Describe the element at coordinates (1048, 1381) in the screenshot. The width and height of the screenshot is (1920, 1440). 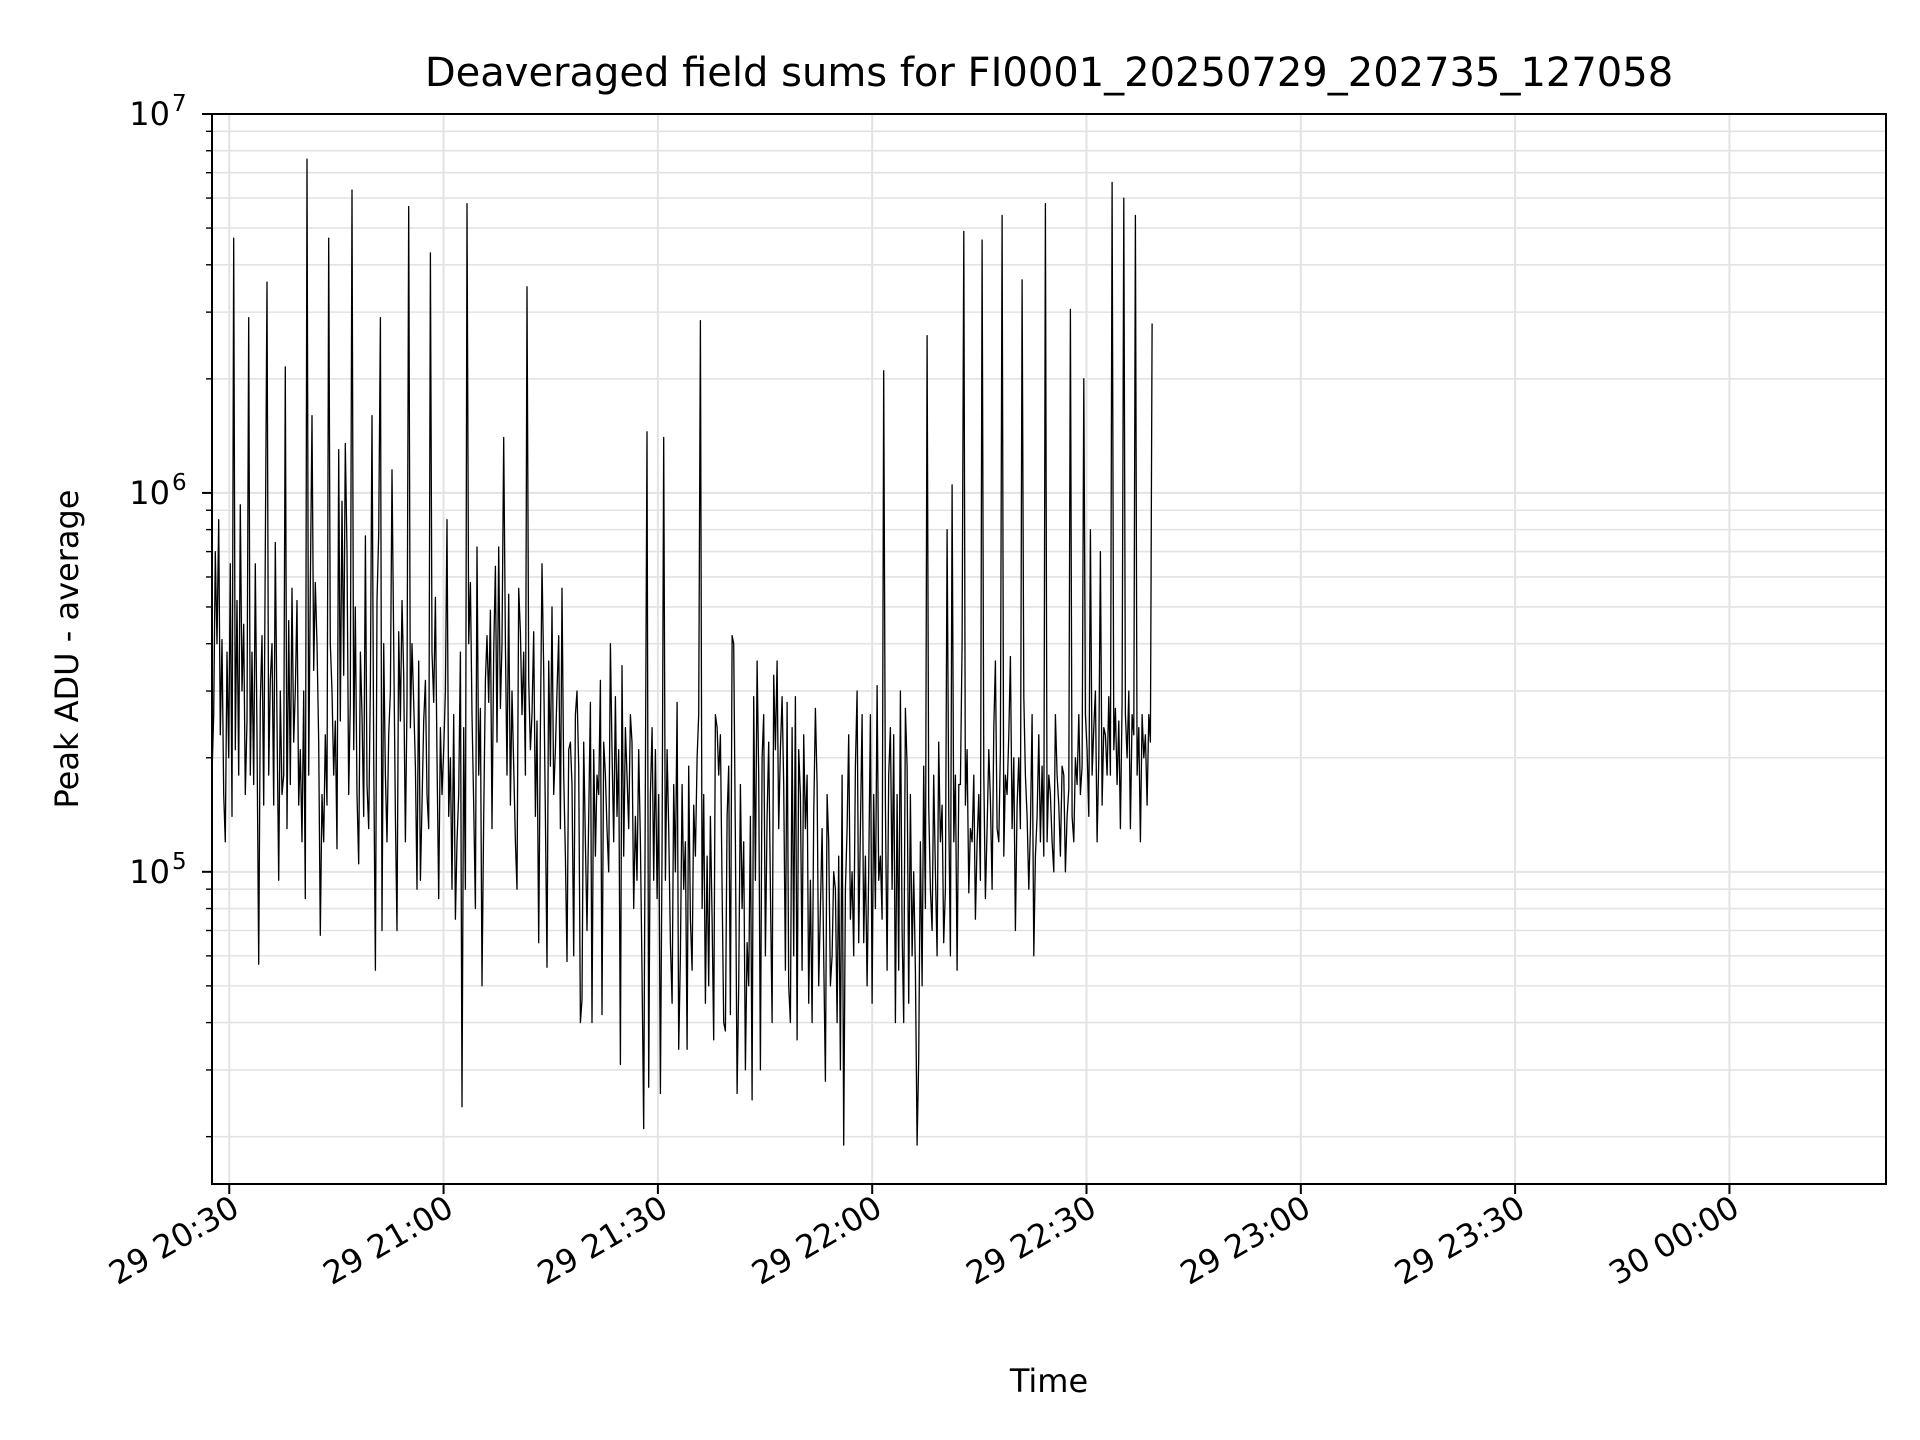
I see `x-axis-title: Time` at that location.